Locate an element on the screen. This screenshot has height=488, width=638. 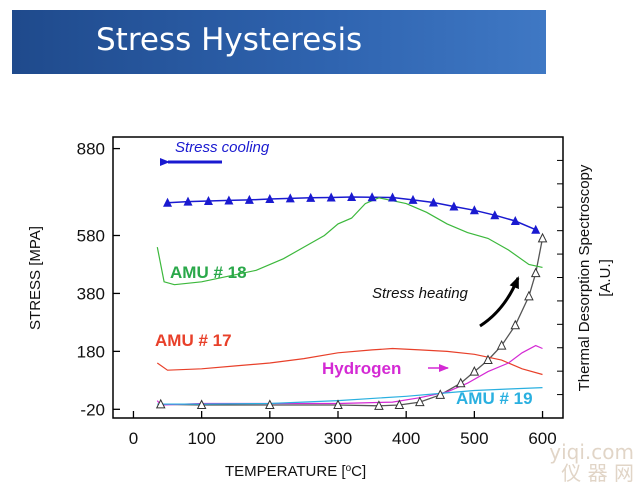
y-axis-title: STRESS [MPA] is located at coordinates (35, 278).